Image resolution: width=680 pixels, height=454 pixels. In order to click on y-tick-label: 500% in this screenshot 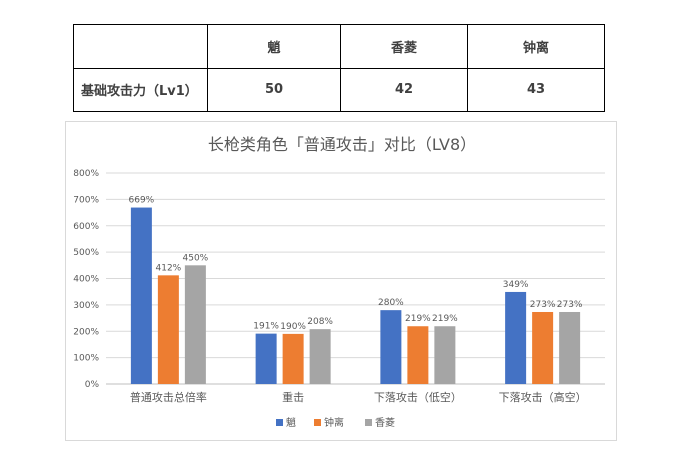, I will do `click(86, 253)`.